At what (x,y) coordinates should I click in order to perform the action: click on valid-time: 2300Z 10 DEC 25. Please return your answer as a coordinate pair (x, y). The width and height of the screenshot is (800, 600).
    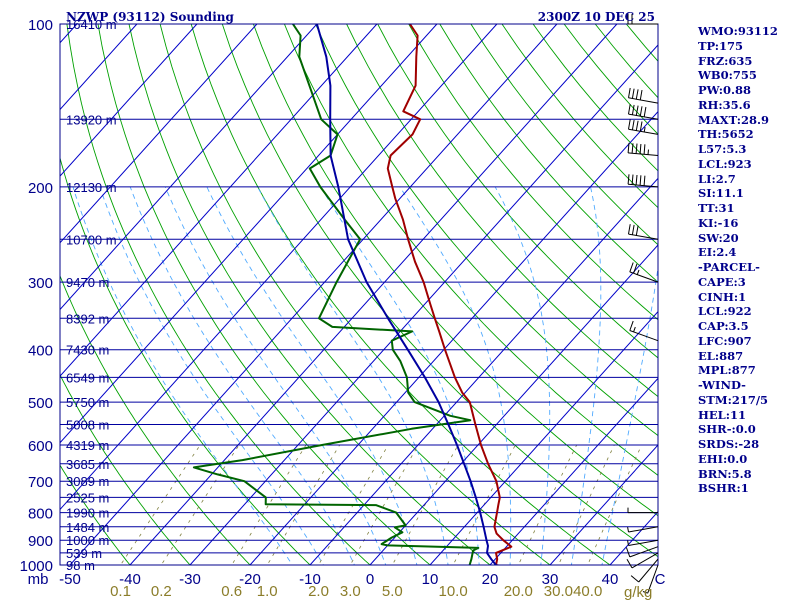
    Looking at the image, I should click on (596, 17).